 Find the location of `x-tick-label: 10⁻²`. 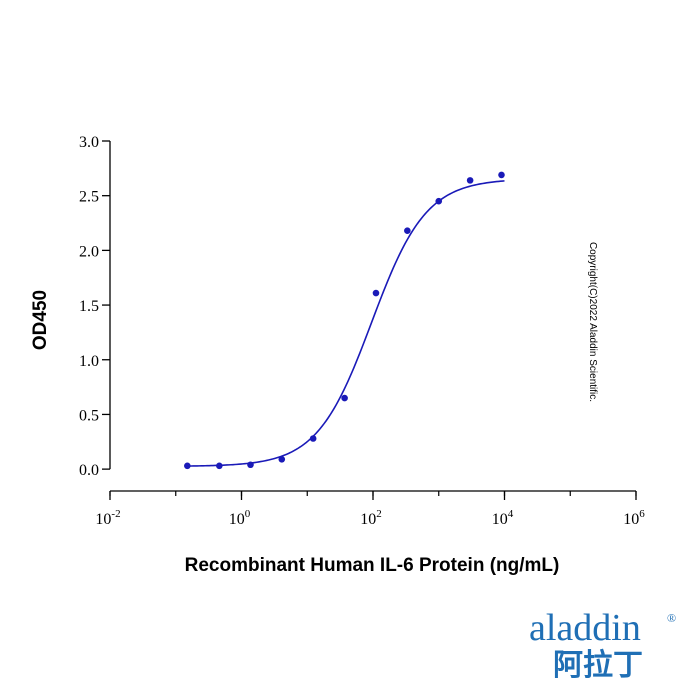

x-tick-label: 10⁻² is located at coordinates (107, 518).